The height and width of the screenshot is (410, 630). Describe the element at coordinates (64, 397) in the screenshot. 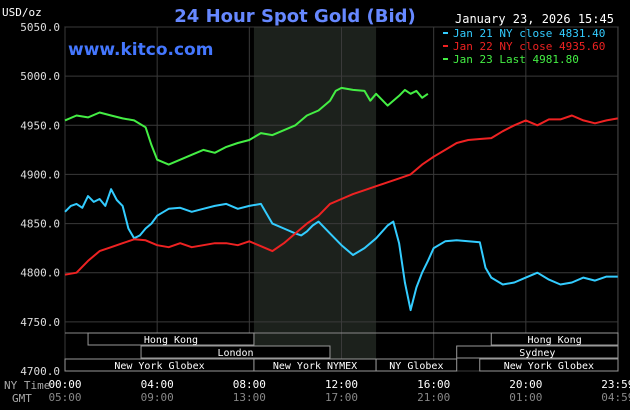

I see `x-tick-gmt: 05:00` at that location.